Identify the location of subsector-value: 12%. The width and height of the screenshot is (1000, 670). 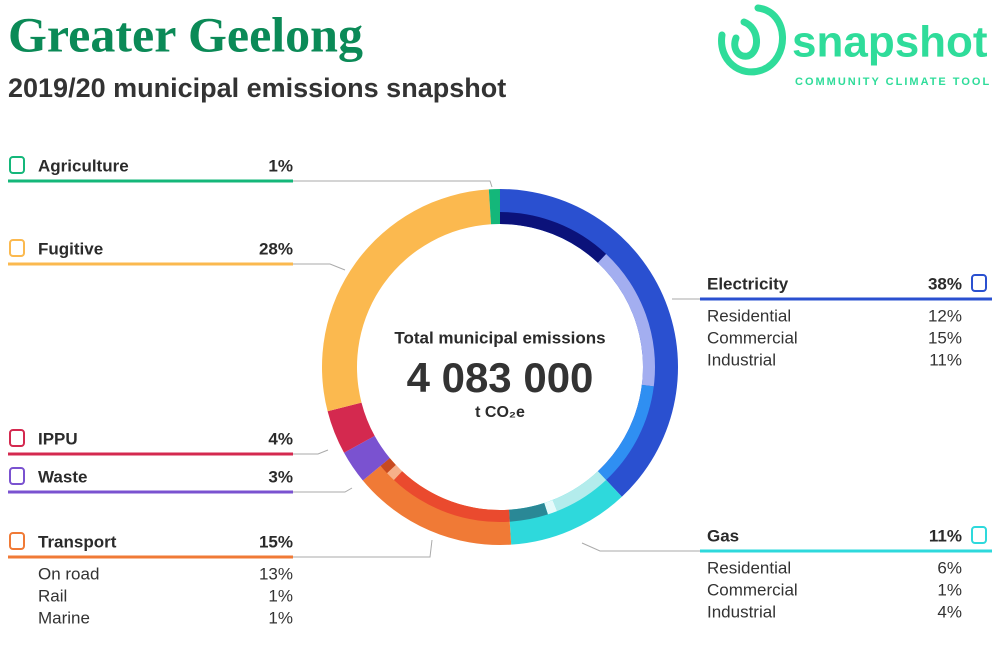
(945, 315).